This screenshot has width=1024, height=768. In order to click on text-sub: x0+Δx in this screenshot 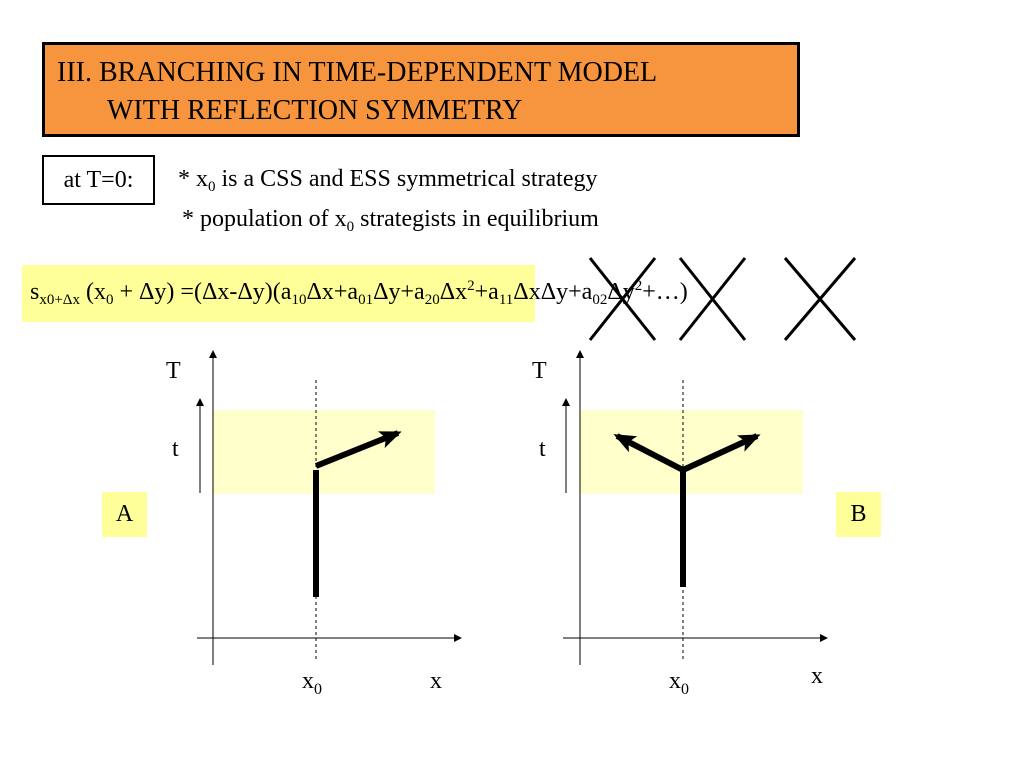, I will do `click(59, 300)`.